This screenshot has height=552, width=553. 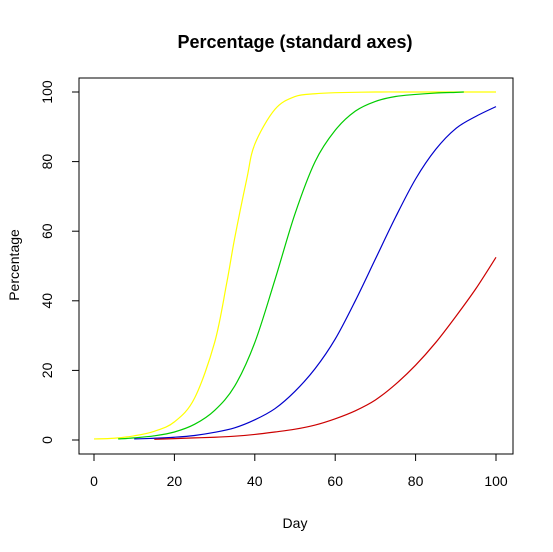 What do you see at coordinates (47, 370) in the screenshot?
I see `y-tick-label: 20` at bounding box center [47, 370].